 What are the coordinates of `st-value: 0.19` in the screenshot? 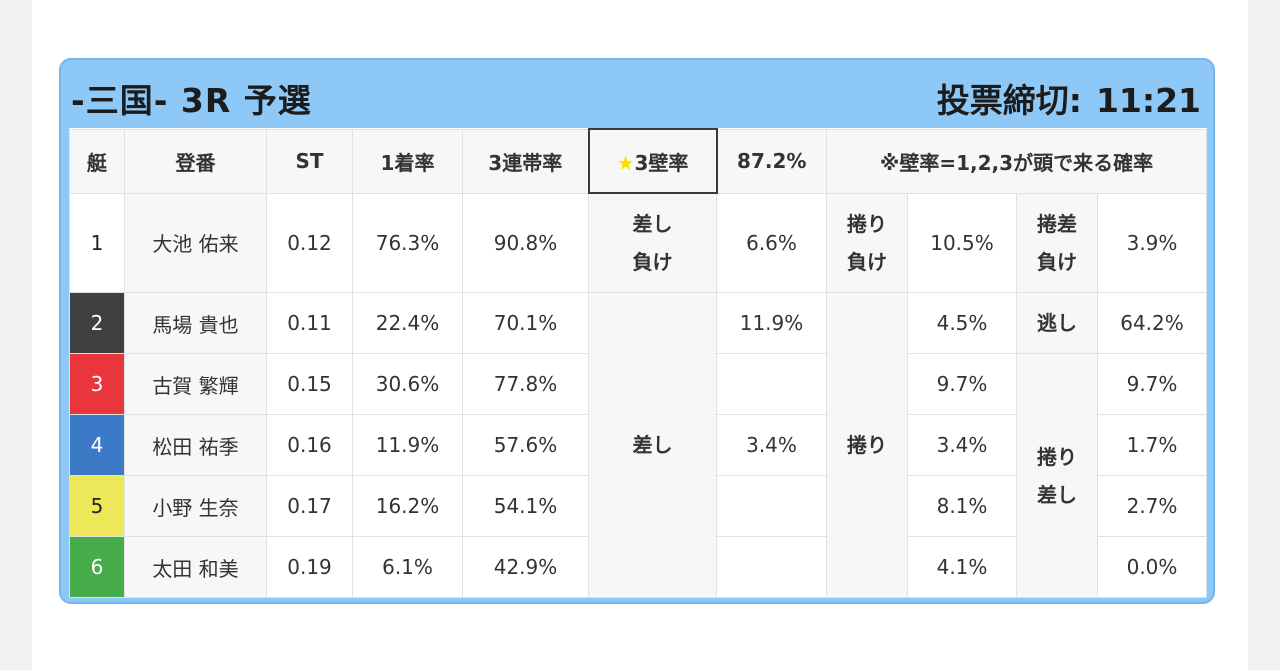 It's located at (309, 567).